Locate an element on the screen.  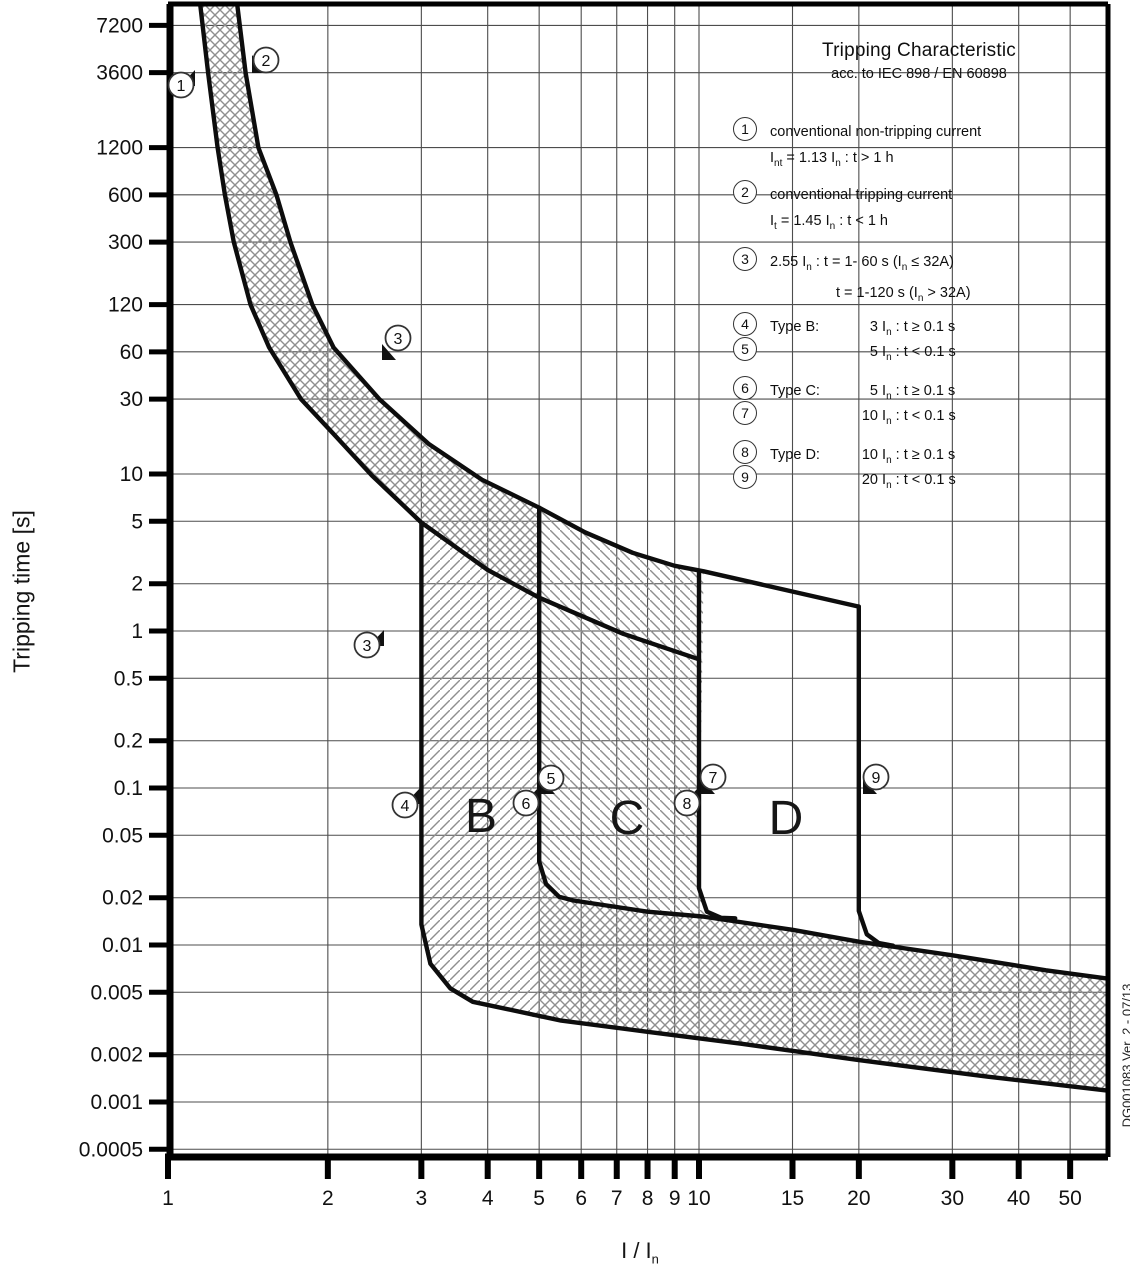
y-tick-label-7200: 7200 is located at coordinates (119, 25).